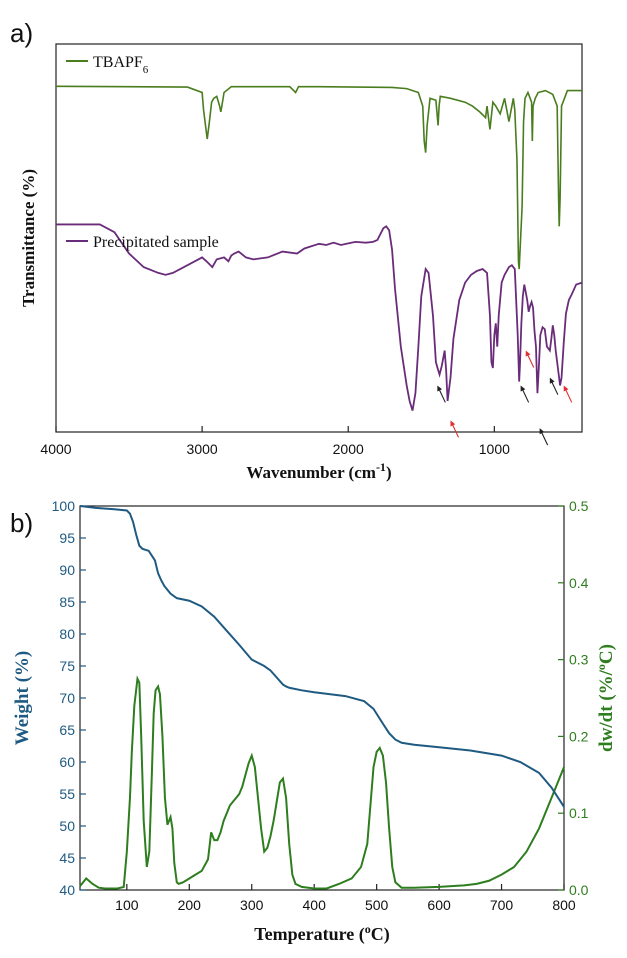  Describe the element at coordinates (67, 666) in the screenshot. I see `y-tick-label: 75` at that location.